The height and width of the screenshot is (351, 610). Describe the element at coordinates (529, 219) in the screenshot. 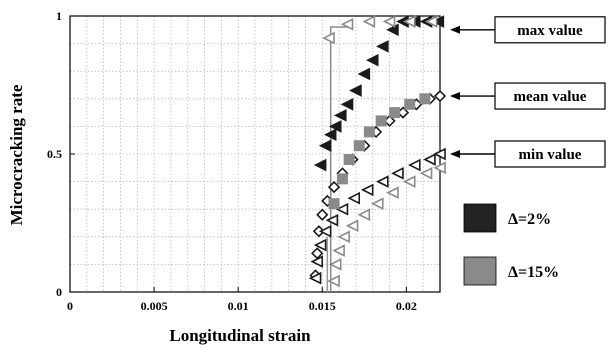

I see `legend-label: Δ=2%` at that location.